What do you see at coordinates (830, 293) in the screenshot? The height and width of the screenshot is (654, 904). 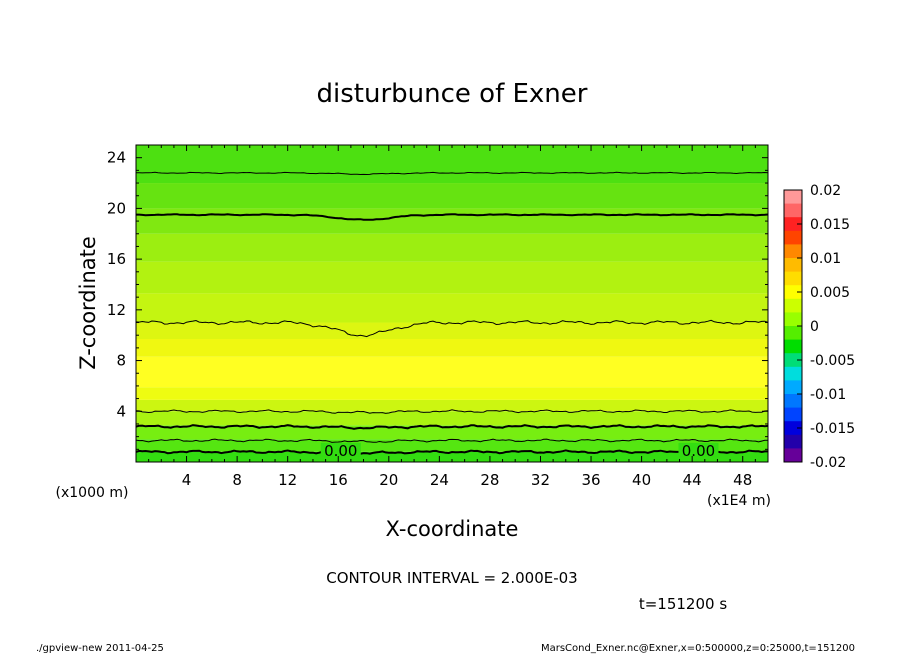 I see `colorbar-tick-label: 0.005` at bounding box center [830, 293].